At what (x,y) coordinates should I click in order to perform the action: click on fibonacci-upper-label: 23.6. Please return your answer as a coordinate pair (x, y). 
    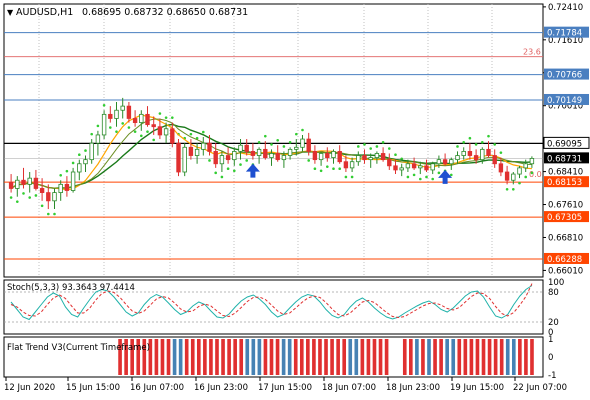
    Looking at the image, I should click on (532, 52).